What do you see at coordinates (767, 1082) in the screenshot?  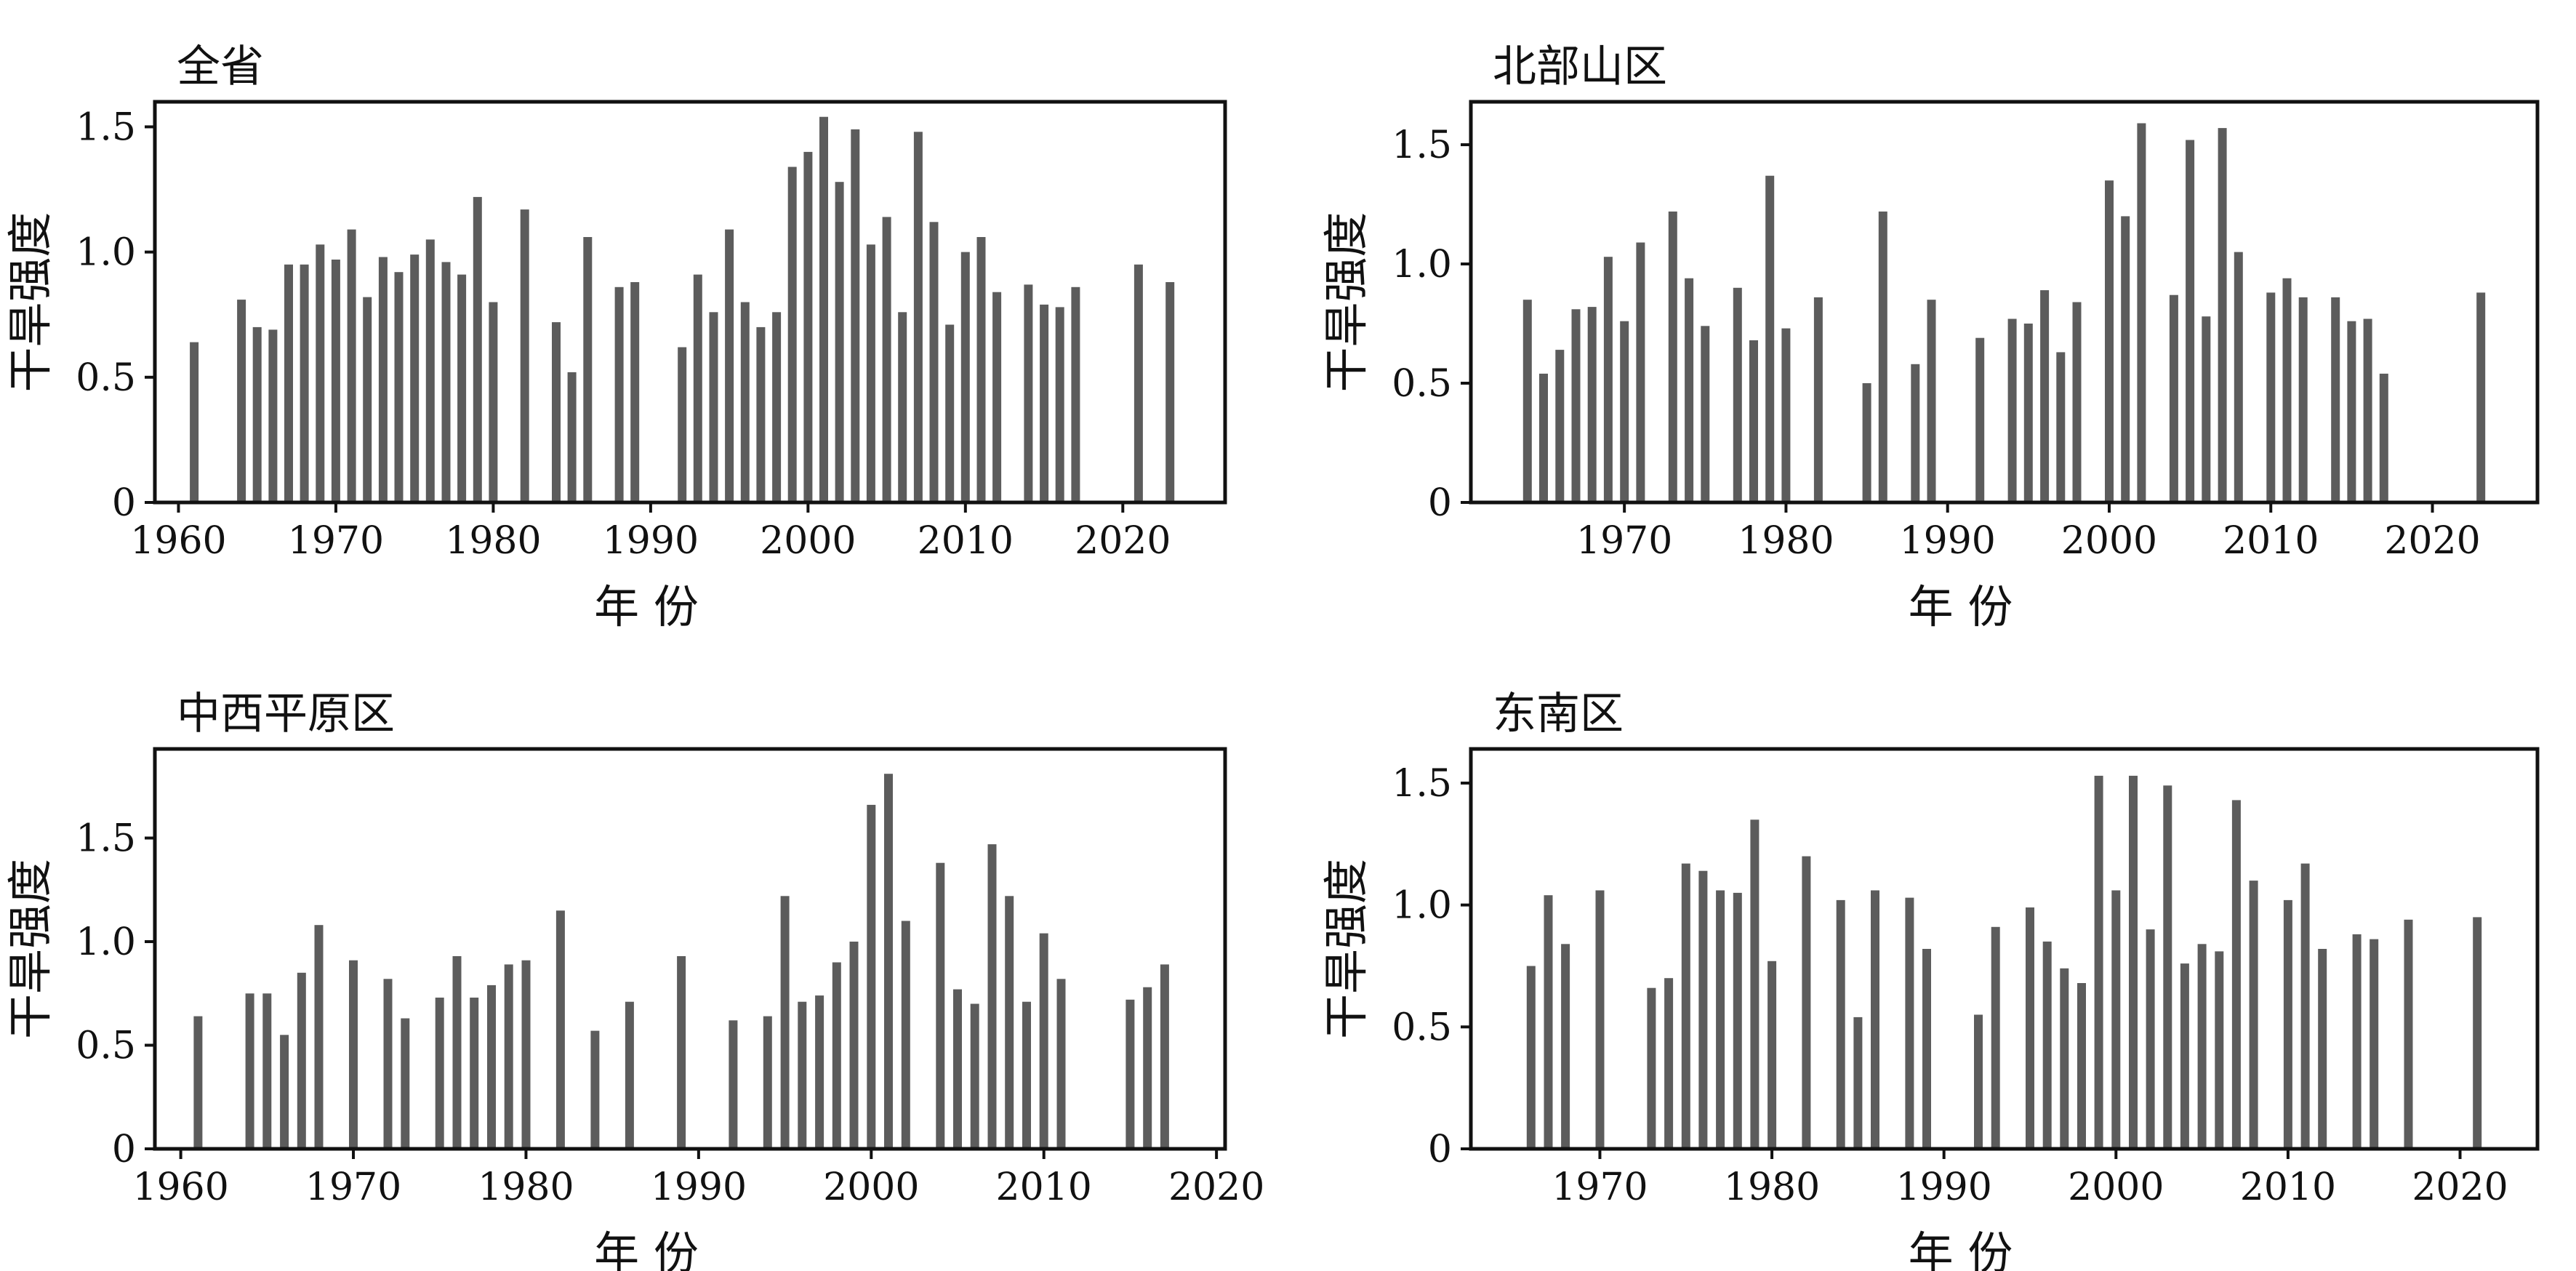 I see `bar-1994` at bounding box center [767, 1082].